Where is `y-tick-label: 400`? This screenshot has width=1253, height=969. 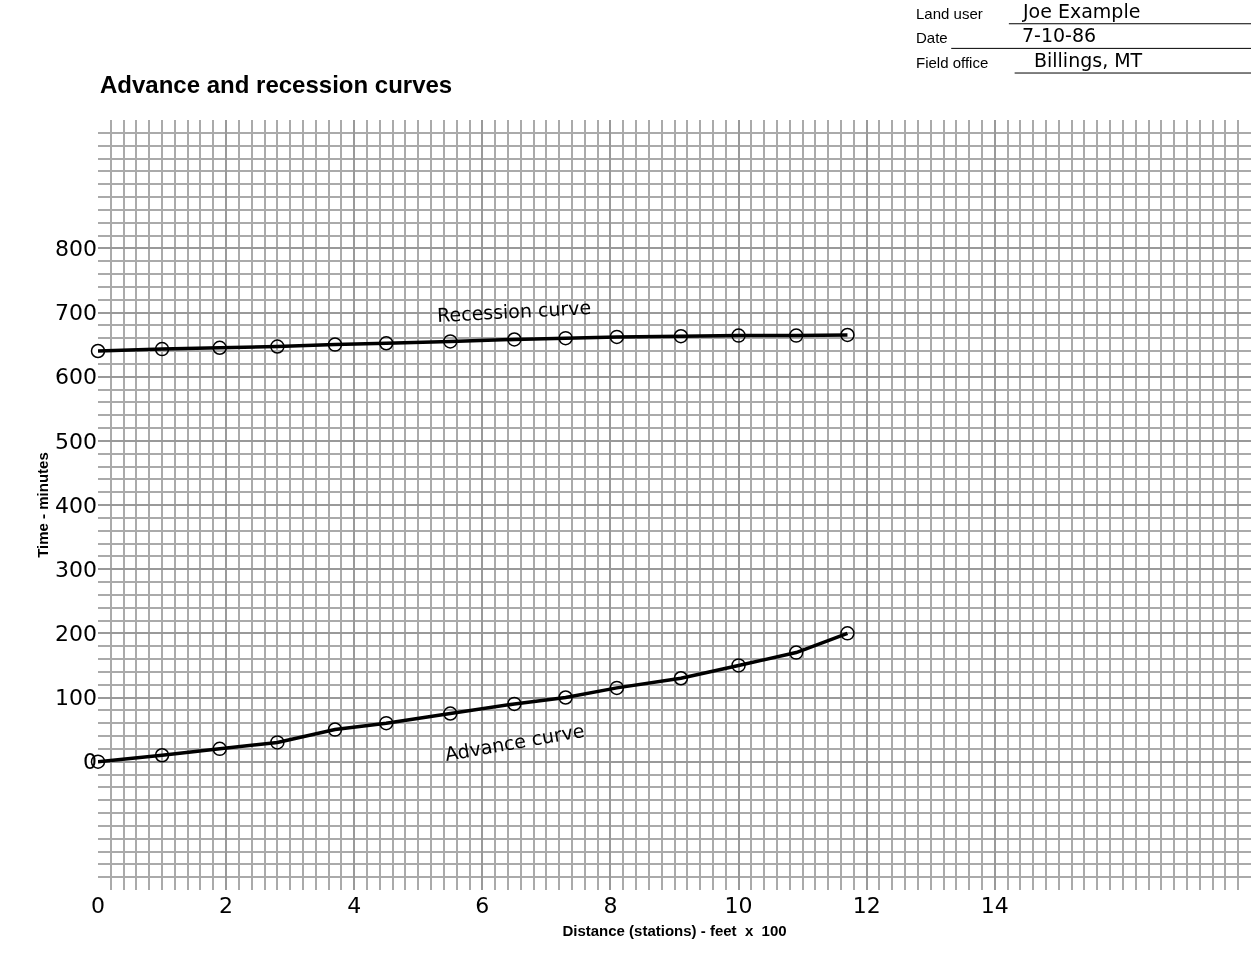
y-tick-label: 400 is located at coordinates (76, 505).